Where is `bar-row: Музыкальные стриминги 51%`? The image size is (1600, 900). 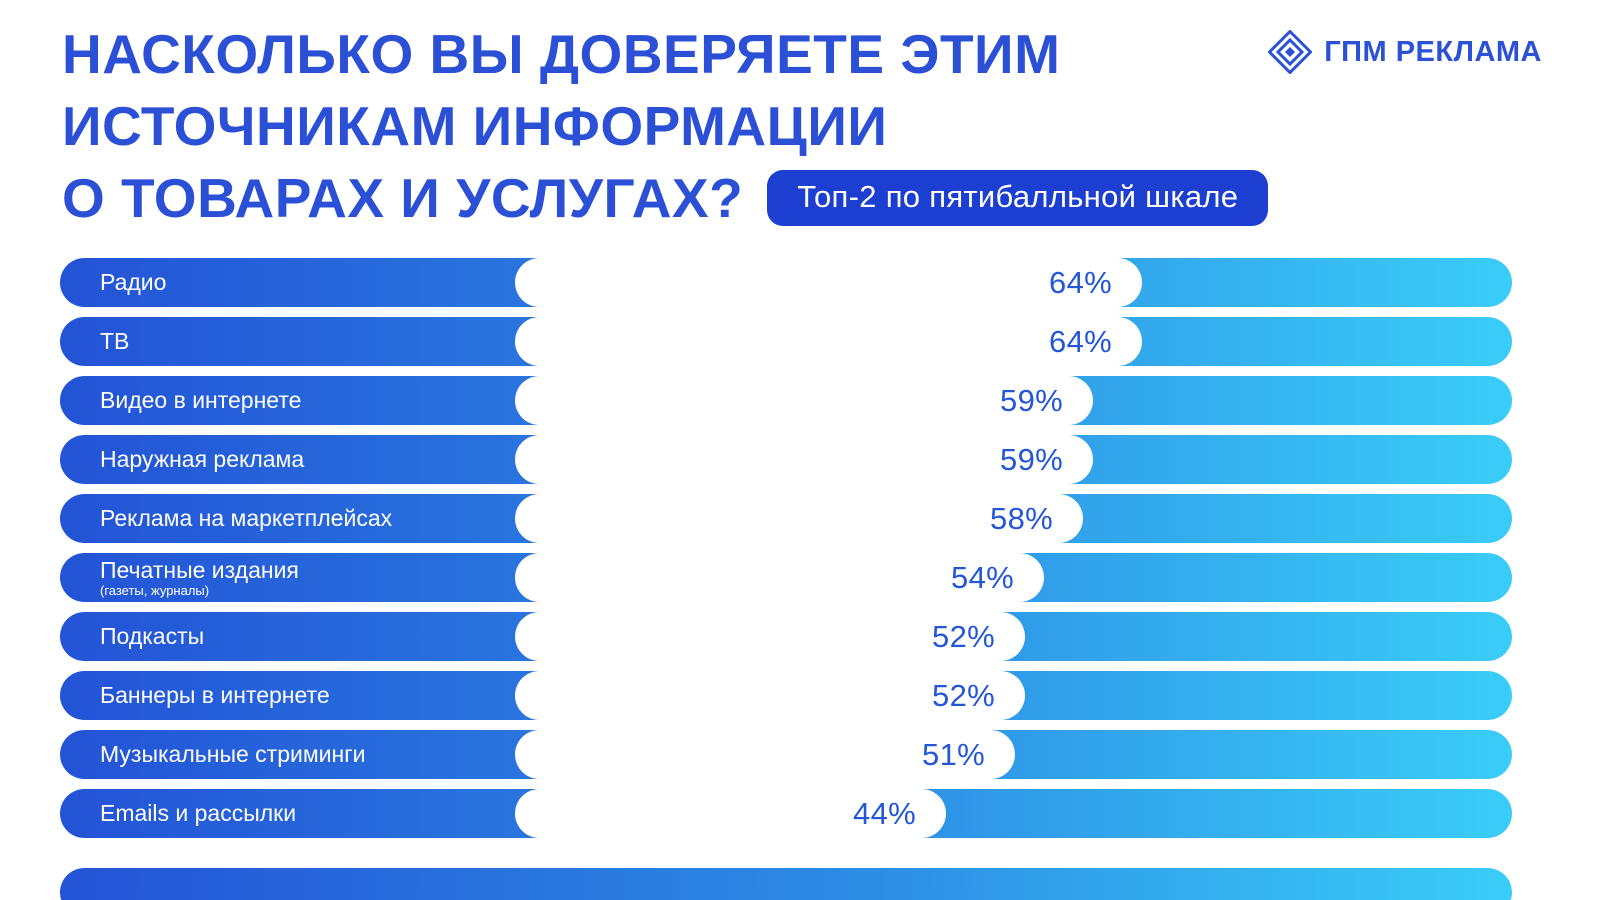 bar-row: Музыкальные стриминги 51% is located at coordinates (786, 754).